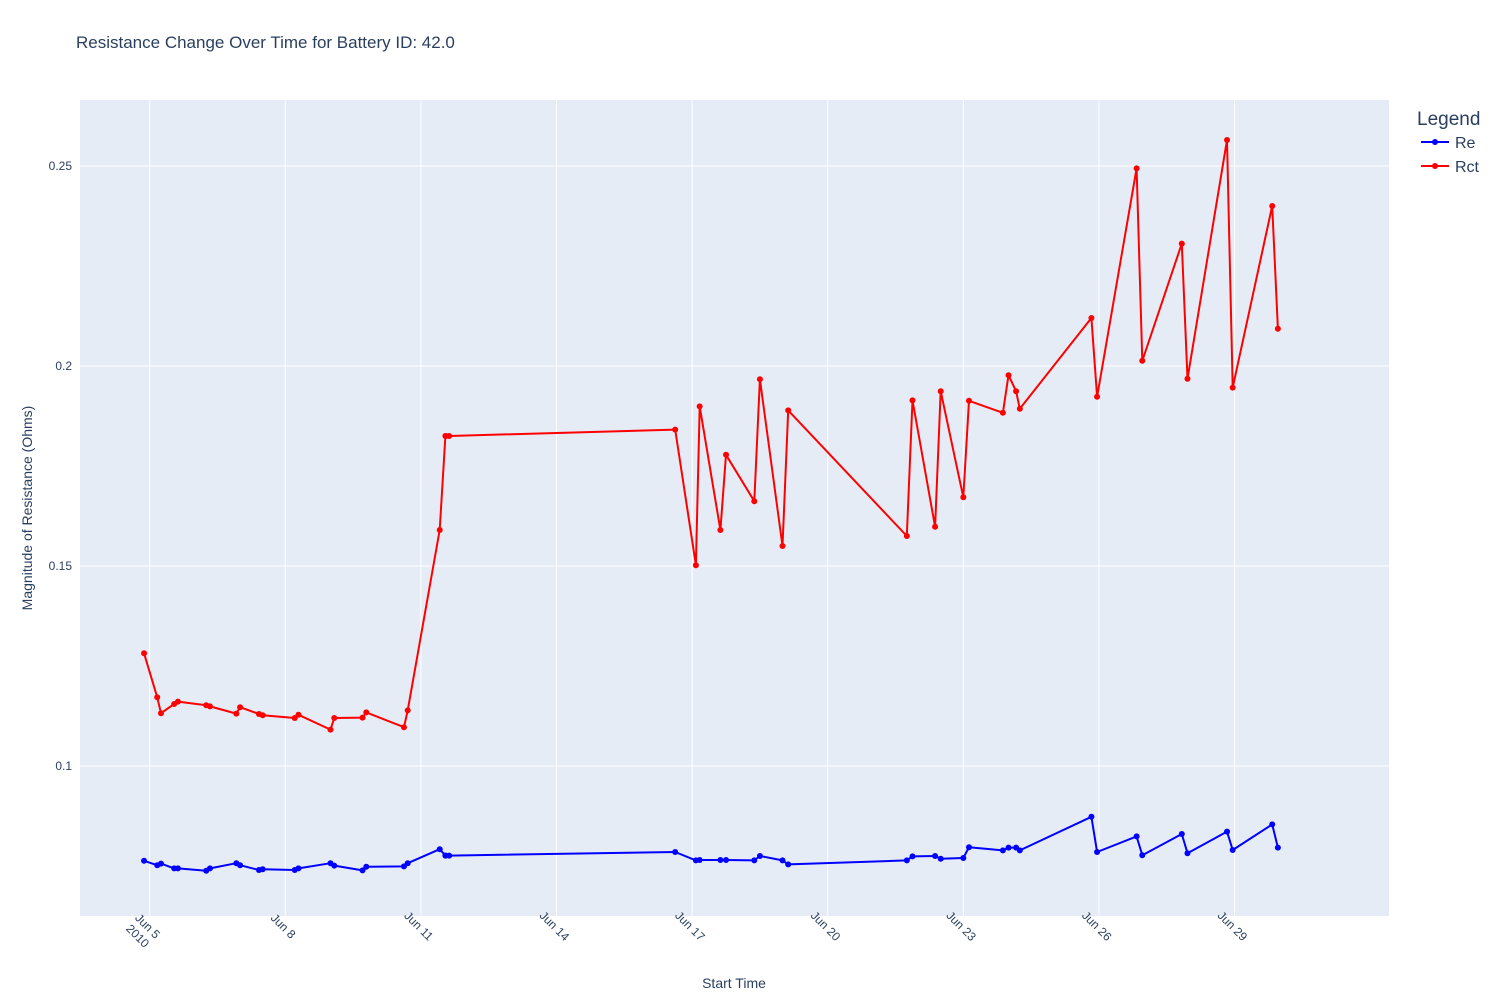 Image resolution: width=1500 pixels, height=1000 pixels. What do you see at coordinates (63, 766) in the screenshot?
I see `y-tick-label: 0.1` at bounding box center [63, 766].